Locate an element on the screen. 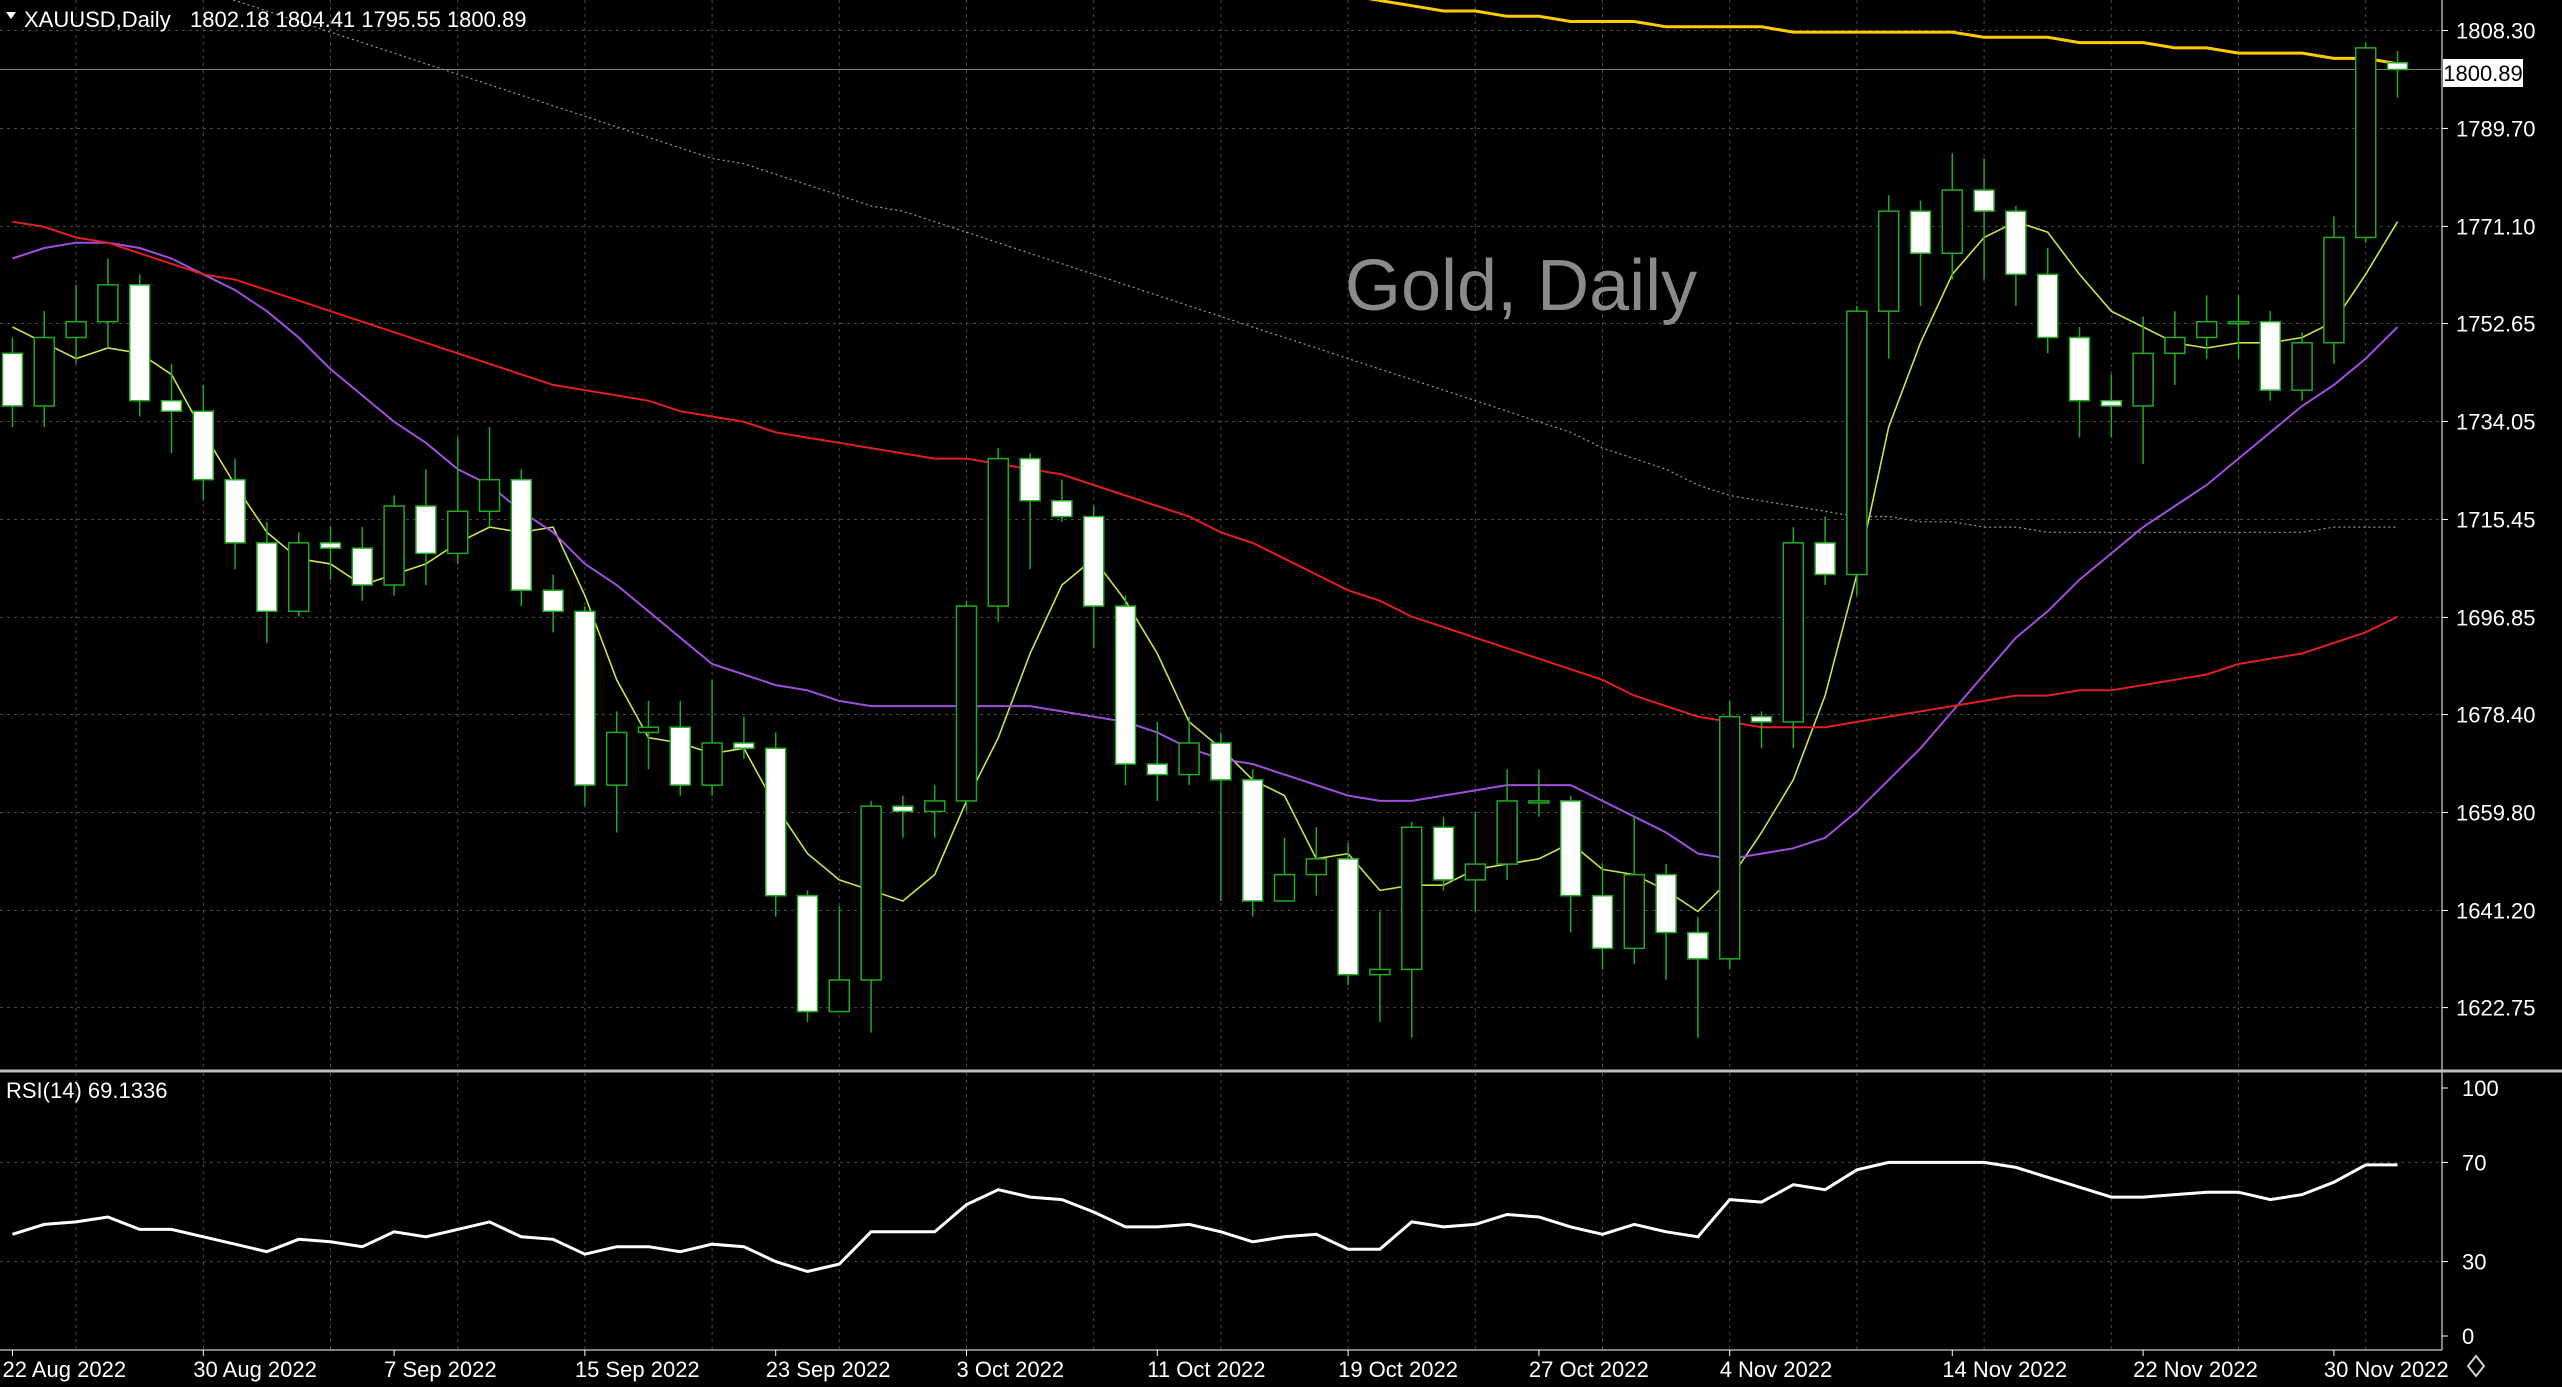  x-tick-label: 23 Sep 2022 is located at coordinates (828, 1369).